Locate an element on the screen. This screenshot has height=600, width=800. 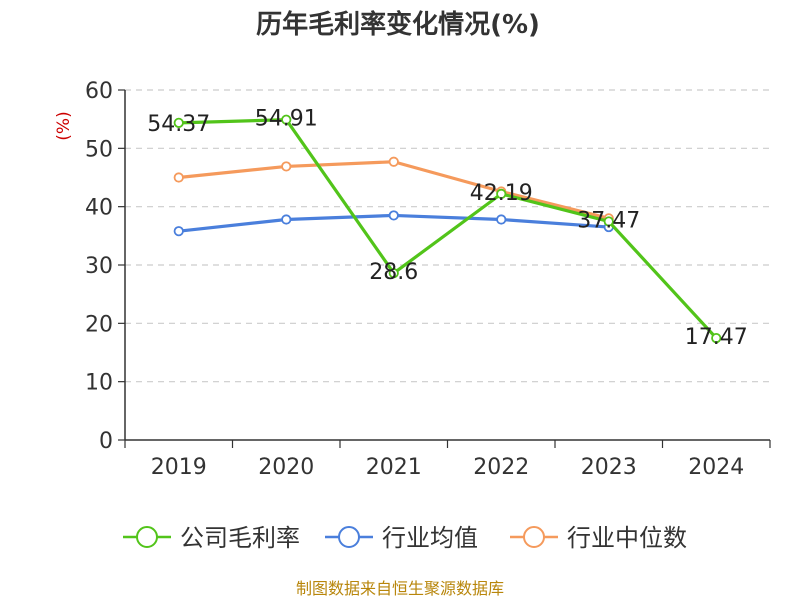
legend-label-1: 行业均值 is located at coordinates (430, 538).